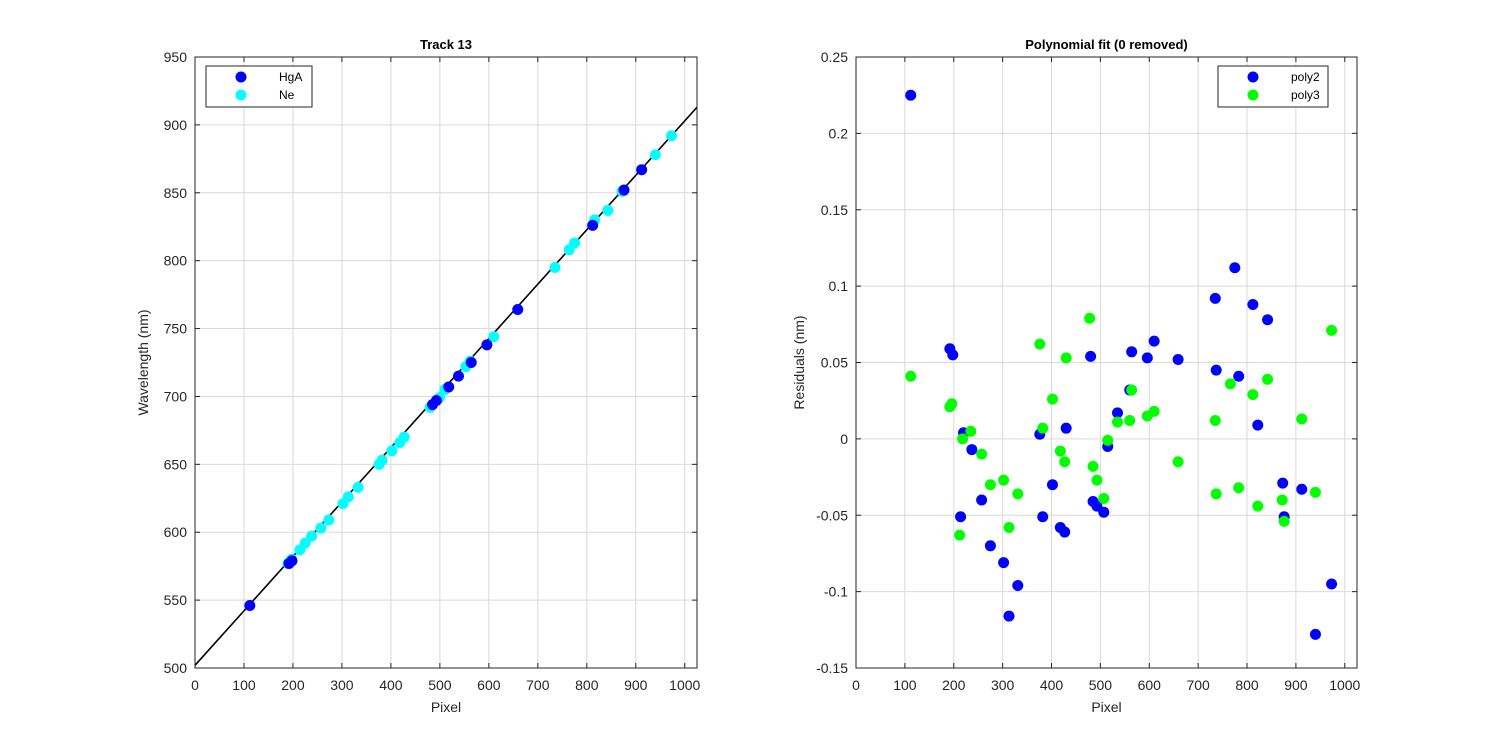 This screenshot has height=750, width=1500. I want to click on legend-label-poly2: poly2, so click(1305, 77).